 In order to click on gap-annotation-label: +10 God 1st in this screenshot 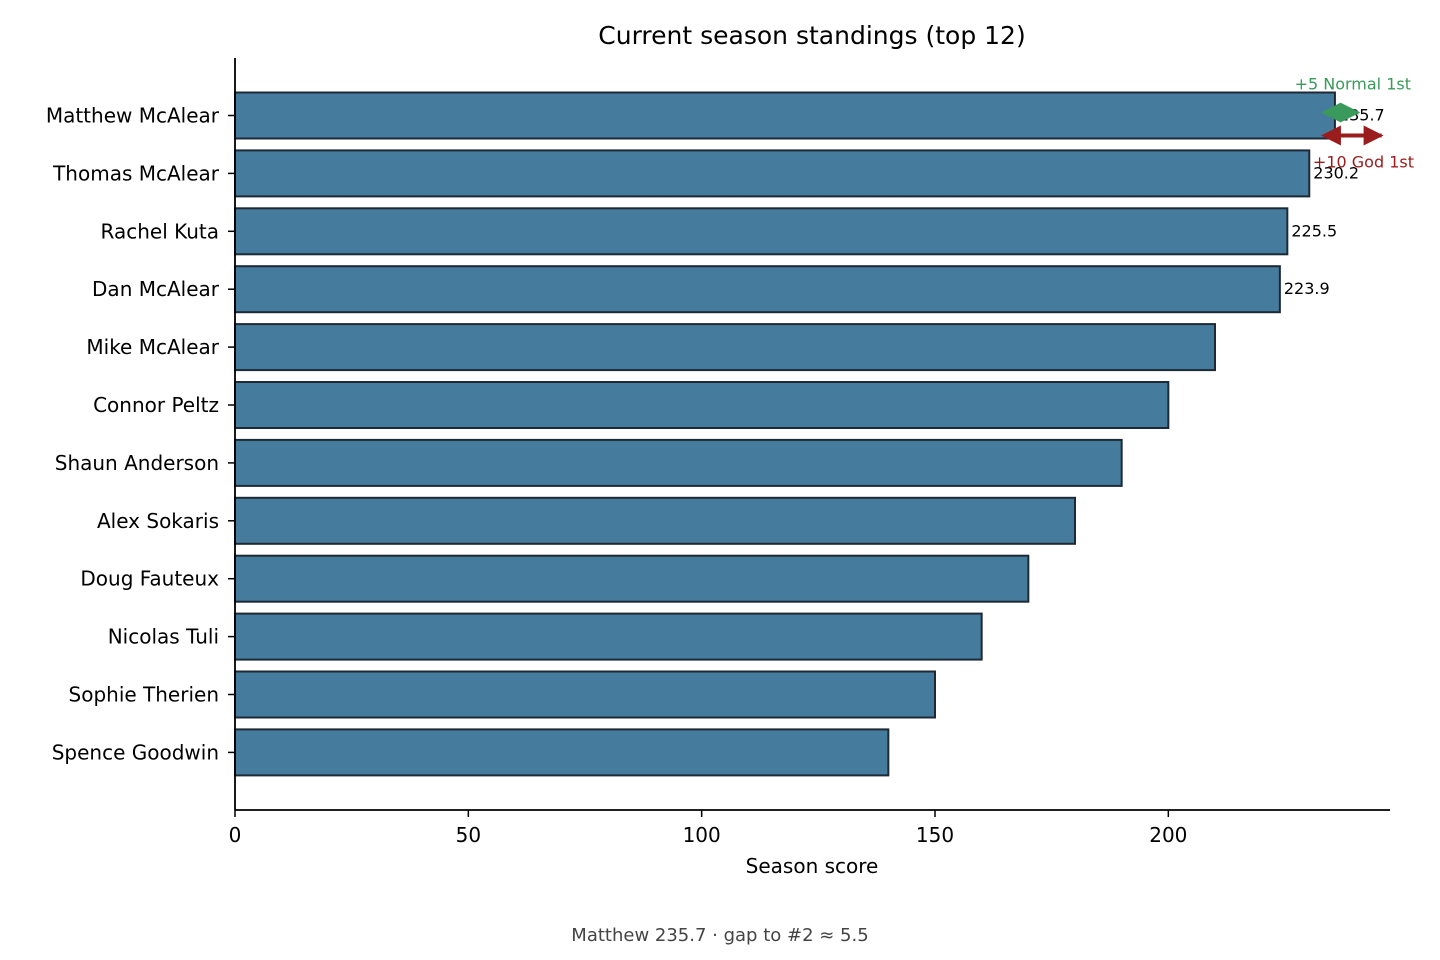, I will do `click(1363, 162)`.